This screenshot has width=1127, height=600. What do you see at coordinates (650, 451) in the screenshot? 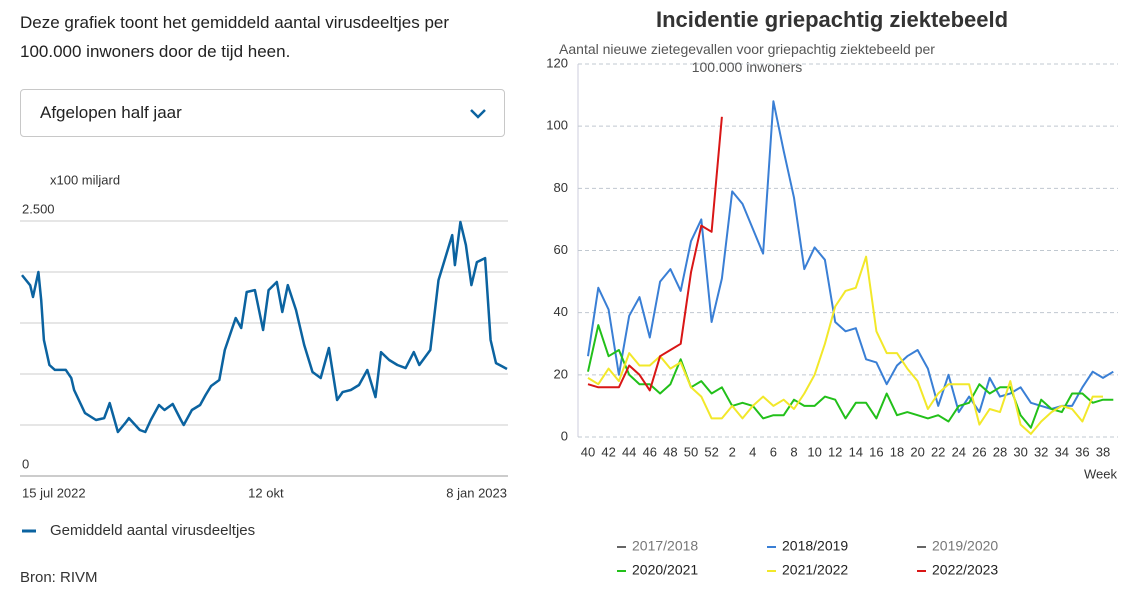
I see `x-tick-label: 46` at bounding box center [650, 451].